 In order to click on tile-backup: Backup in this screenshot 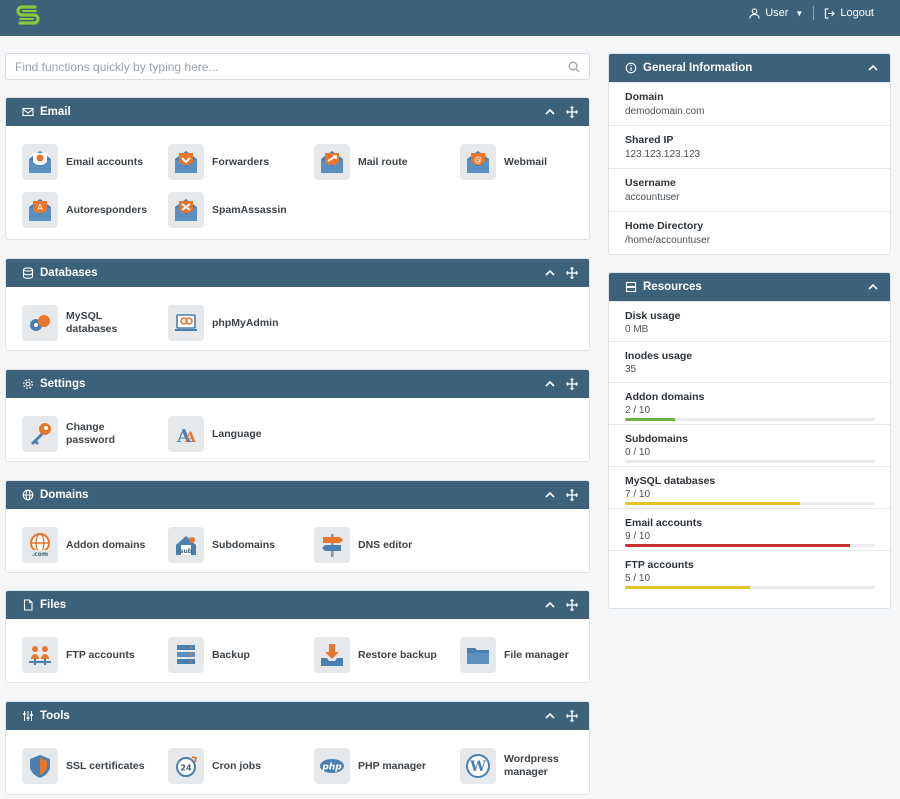, I will do `click(241, 655)`.